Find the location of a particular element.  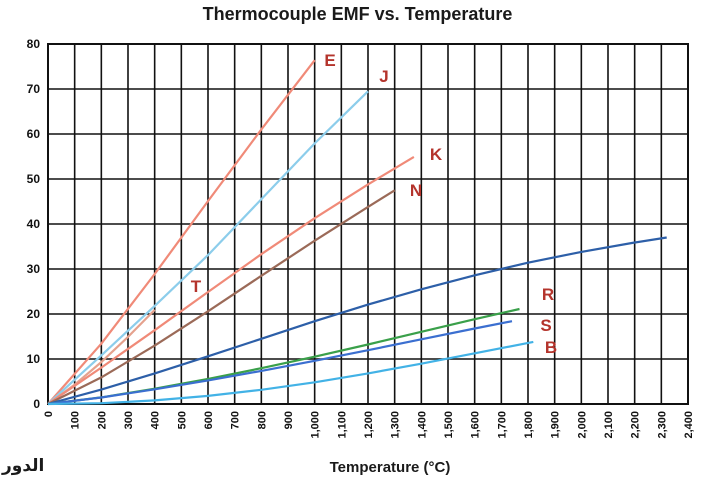

y-tick-label: 20 is located at coordinates (34, 314).